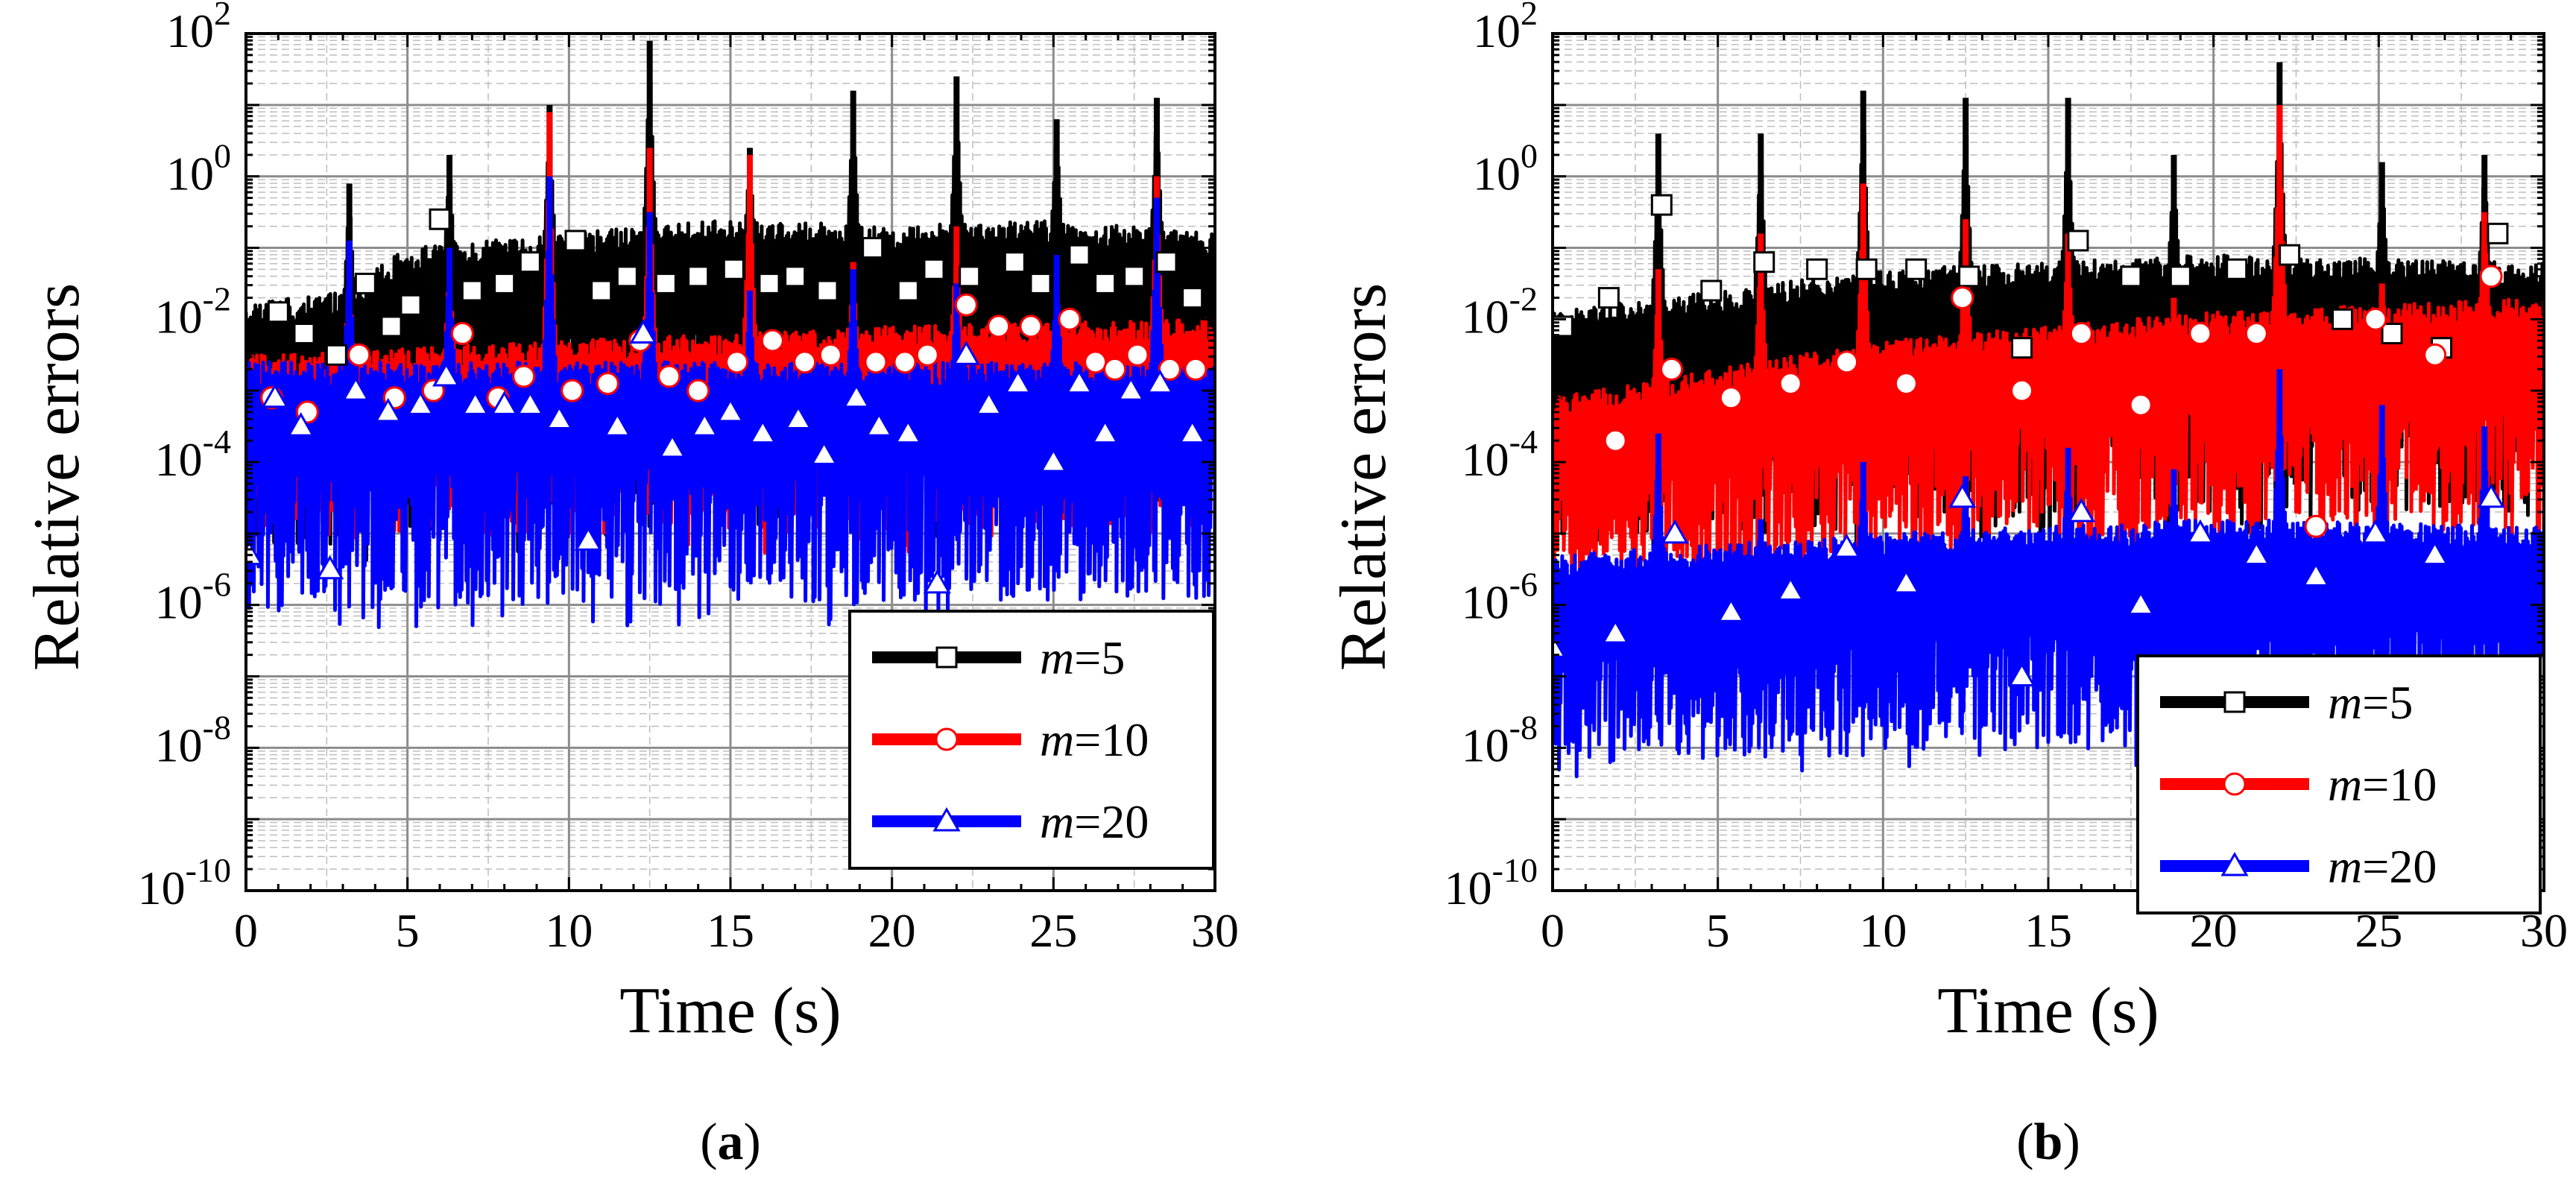 The image size is (2576, 1188). Describe the element at coordinates (892, 930) in the screenshot. I see `x-tick-label: 20` at that location.